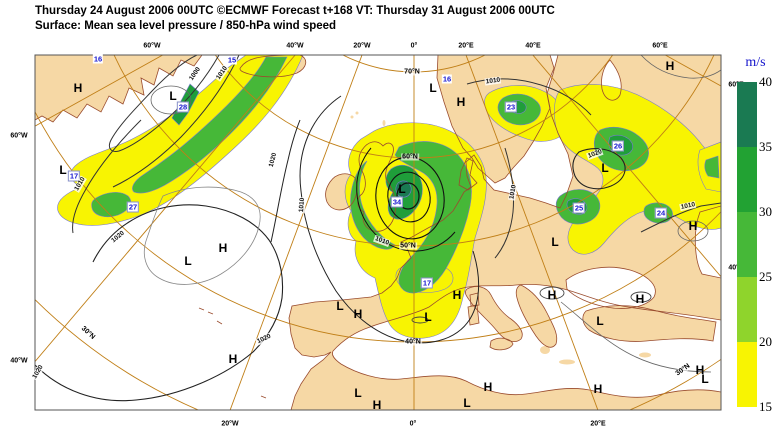 Image resolution: width=776 pixels, height=437 pixels. What do you see at coordinates (755, 62) in the screenshot?
I see `legend-unit-label: m/s` at bounding box center [755, 62].